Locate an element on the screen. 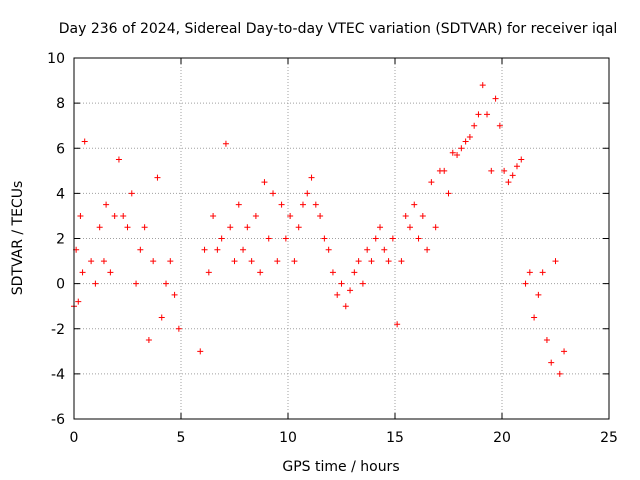 The image size is (640, 480). x-tick-label: 15 is located at coordinates (395, 438).